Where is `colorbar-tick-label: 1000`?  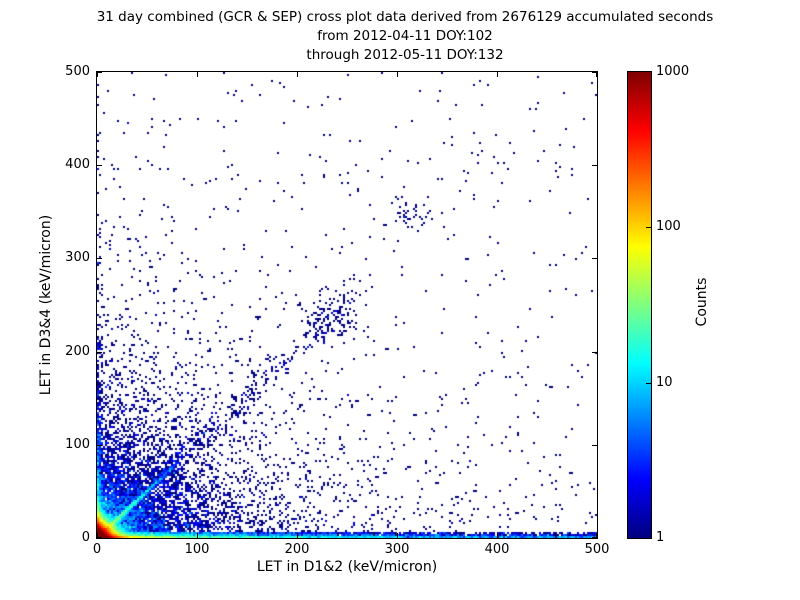 colorbar-tick-label: 1000 is located at coordinates (673, 71).